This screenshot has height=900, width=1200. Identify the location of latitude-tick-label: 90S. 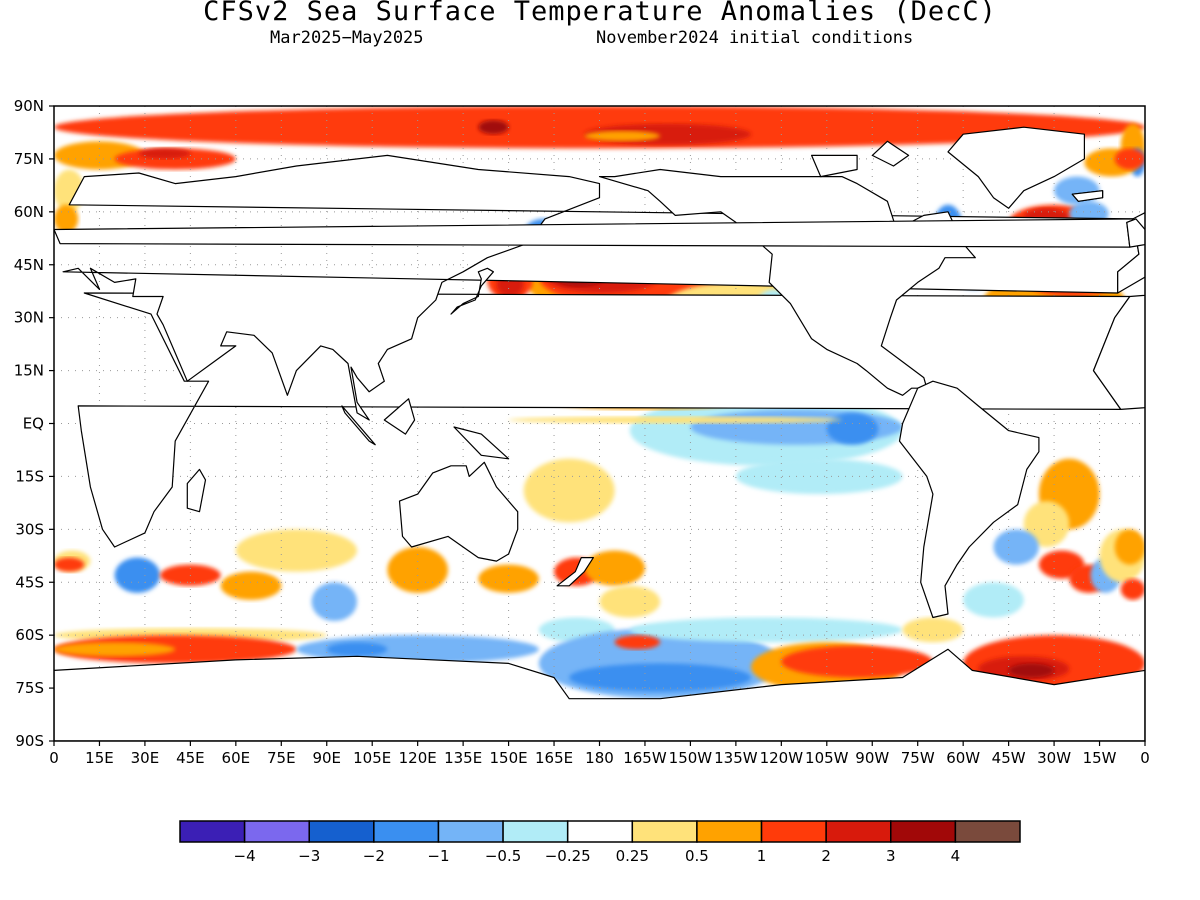
(29, 741).